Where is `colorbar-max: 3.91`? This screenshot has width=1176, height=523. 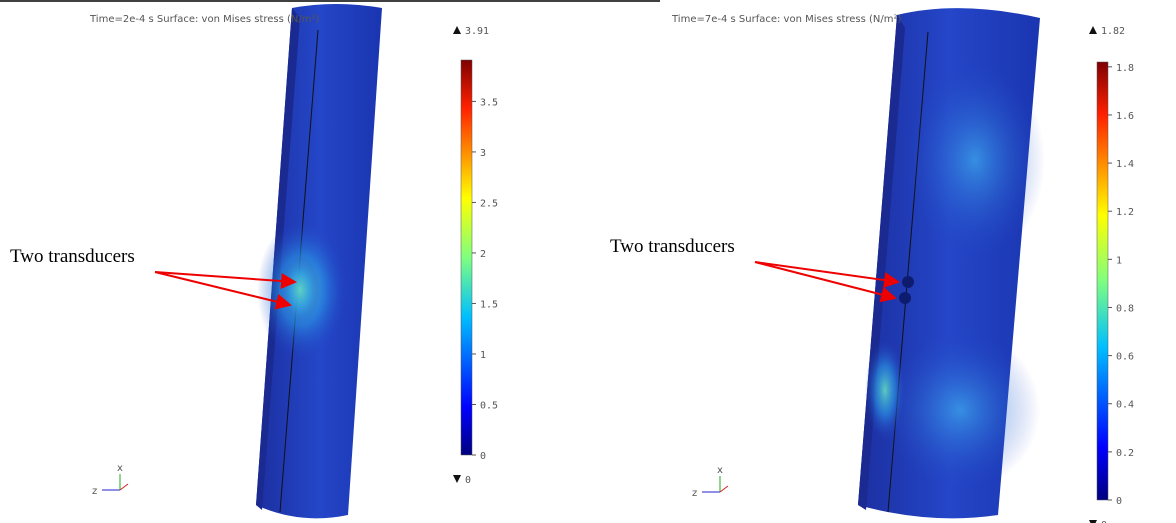
colorbar-max: 3.91 is located at coordinates (477, 31).